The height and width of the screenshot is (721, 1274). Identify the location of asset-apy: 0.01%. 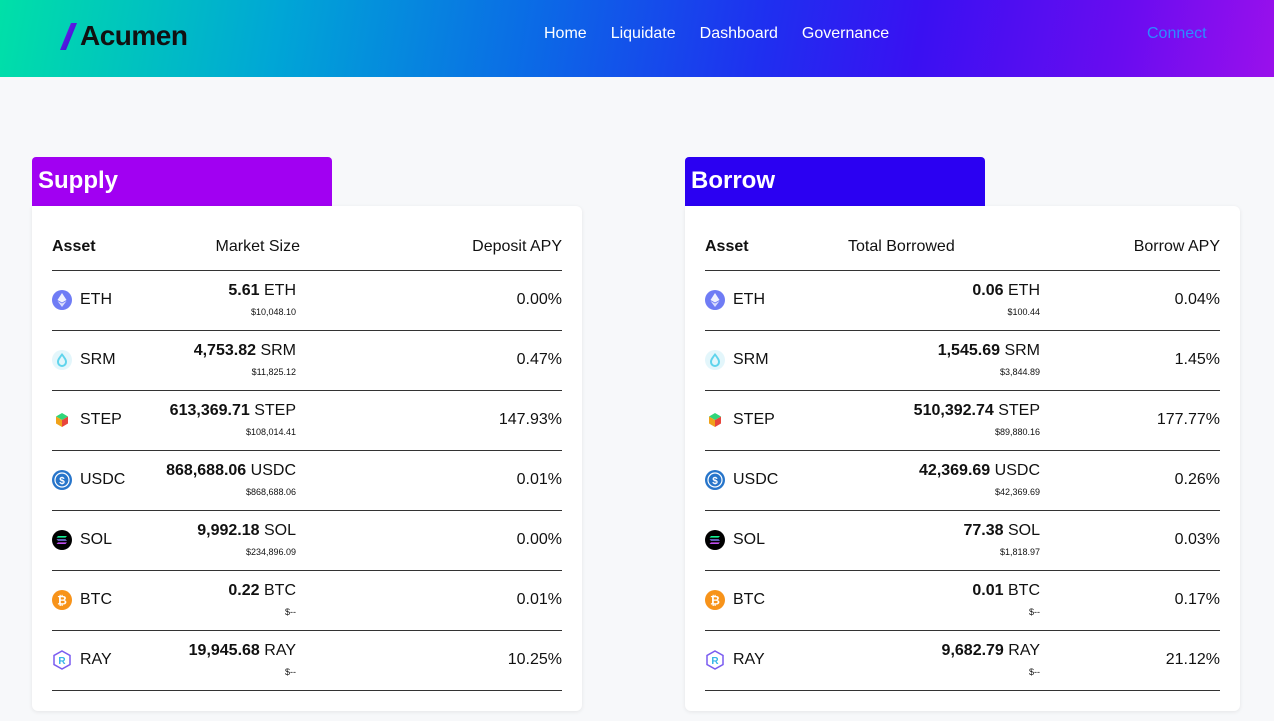
(539, 479).